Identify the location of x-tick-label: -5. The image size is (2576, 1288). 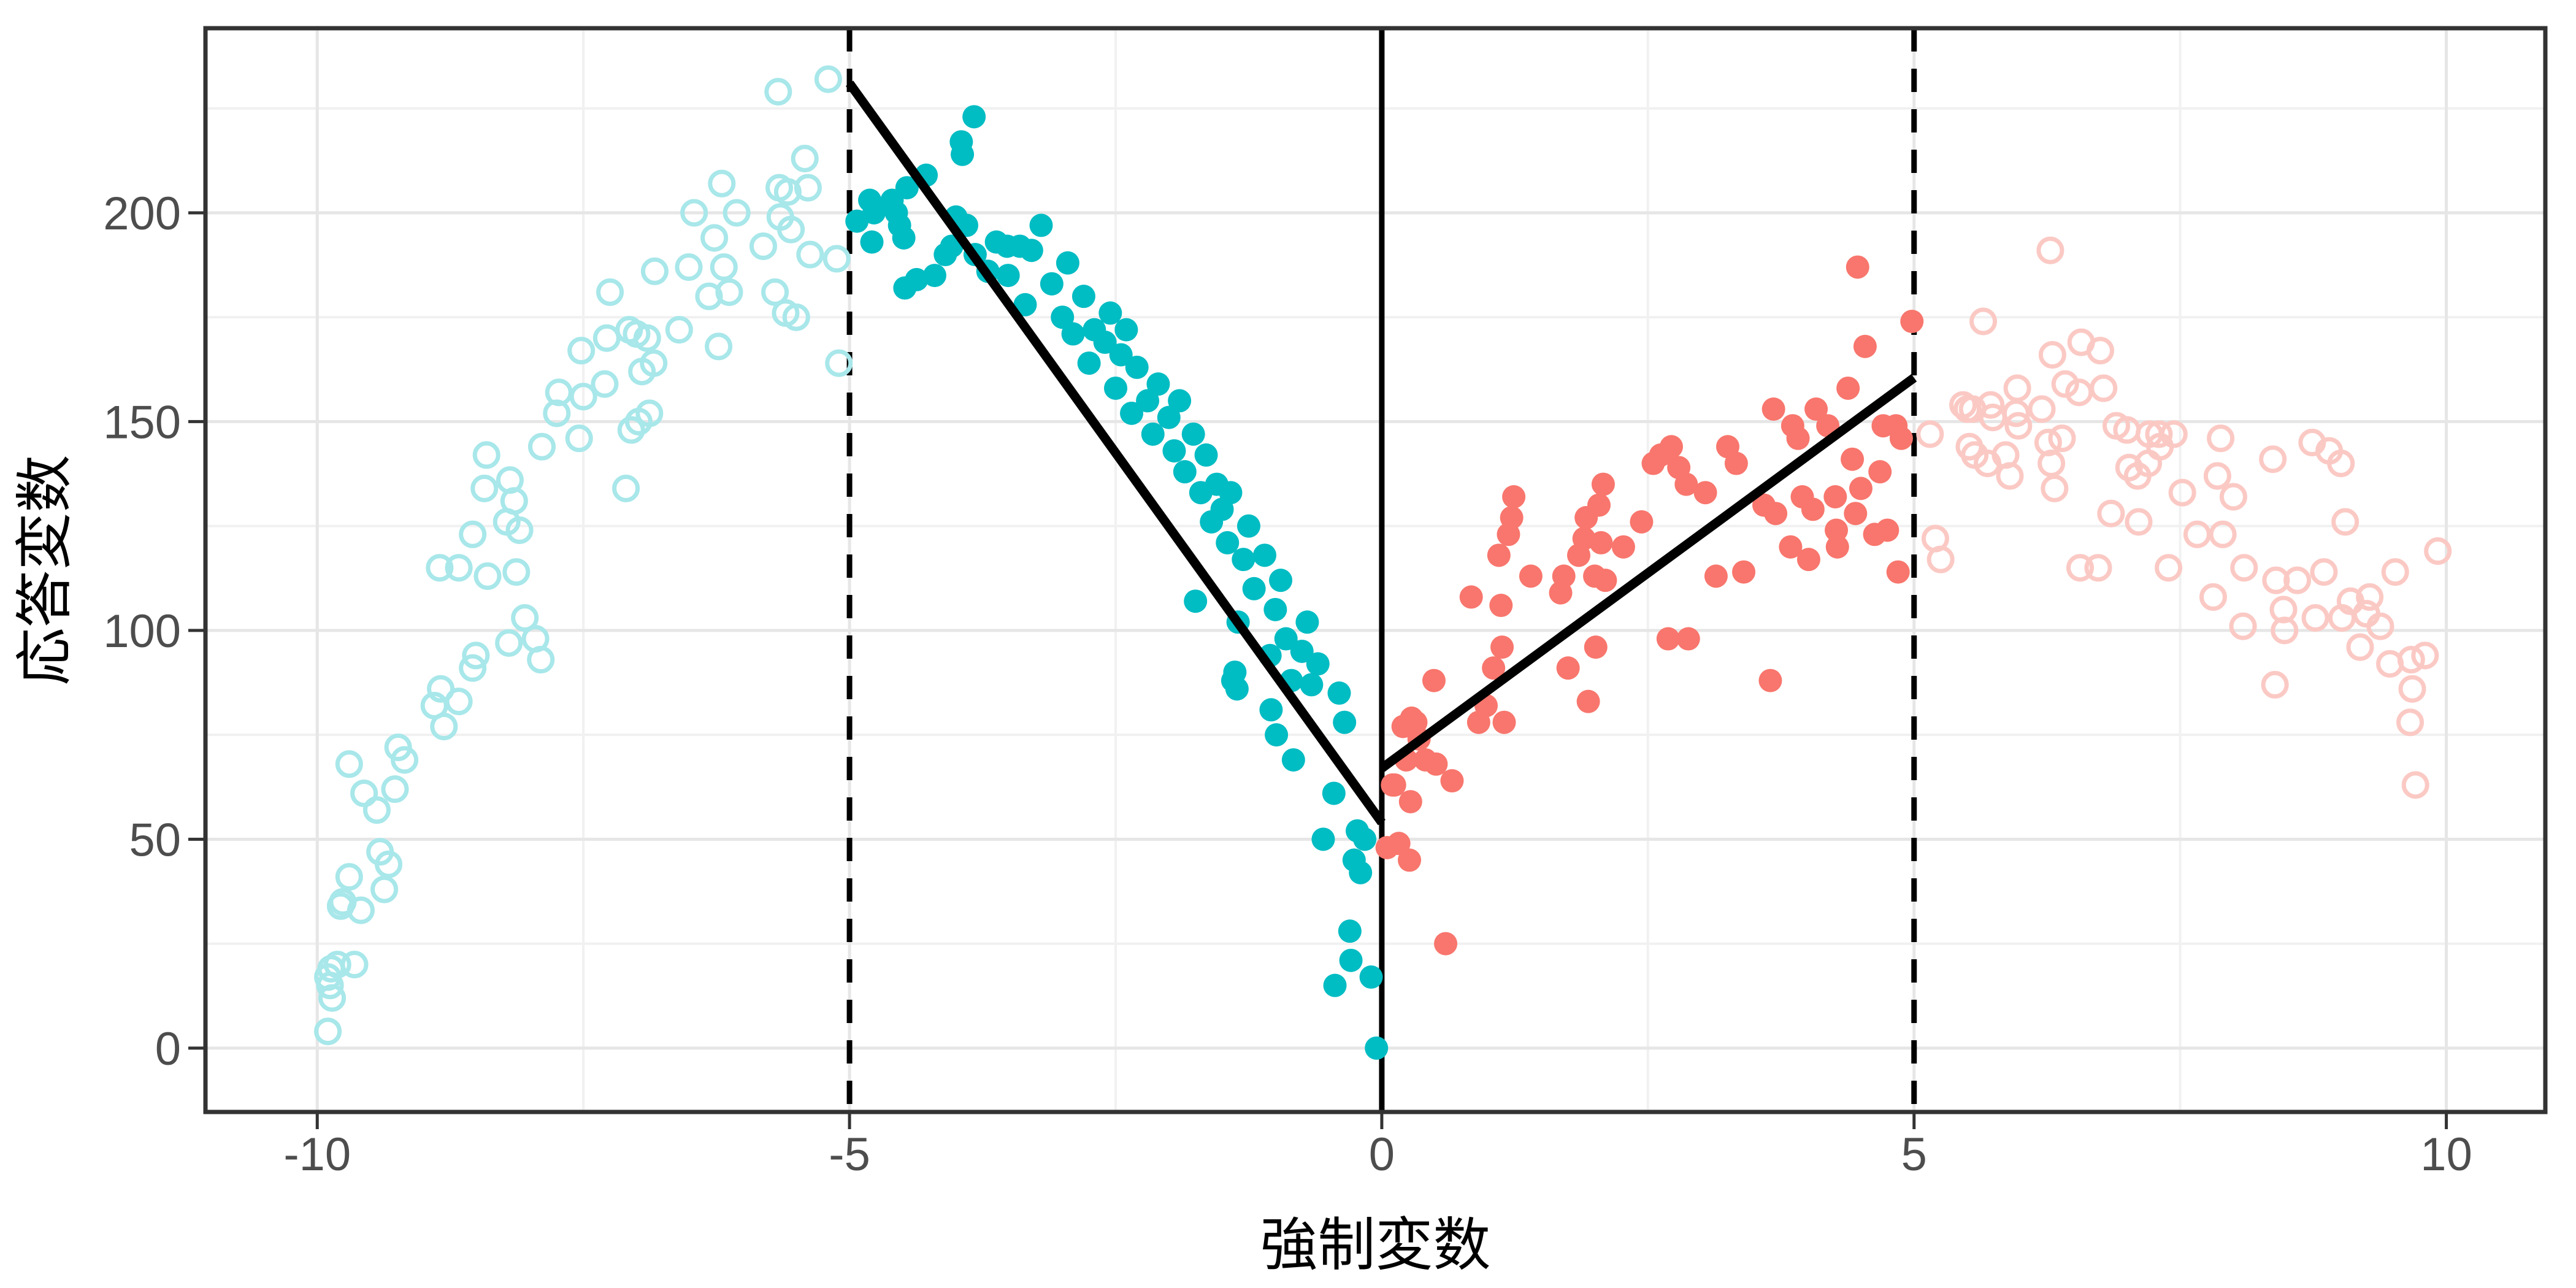
(849, 1155).